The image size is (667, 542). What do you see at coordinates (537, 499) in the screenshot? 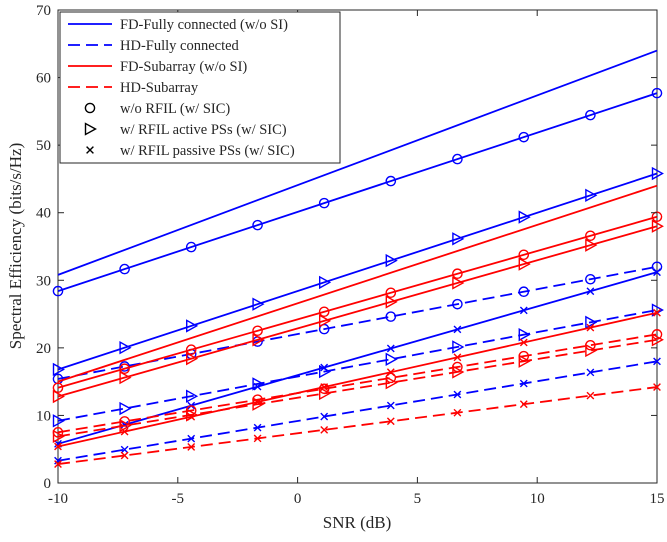
I see `x-tick-label: 10` at bounding box center [537, 499].